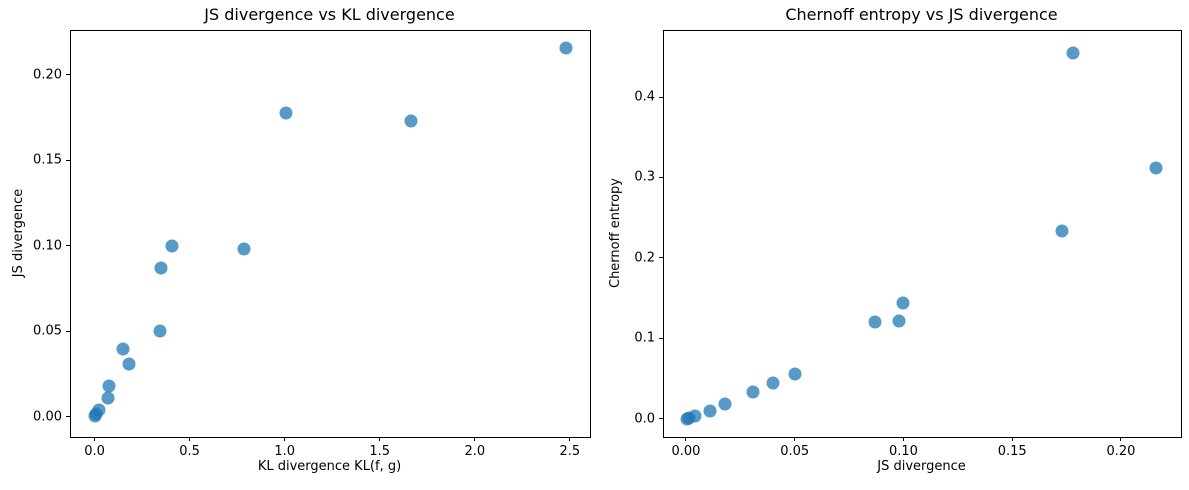 The image size is (1189, 490). Describe the element at coordinates (644, 97) in the screenshot. I see `y-tick-label: 0.4` at that location.